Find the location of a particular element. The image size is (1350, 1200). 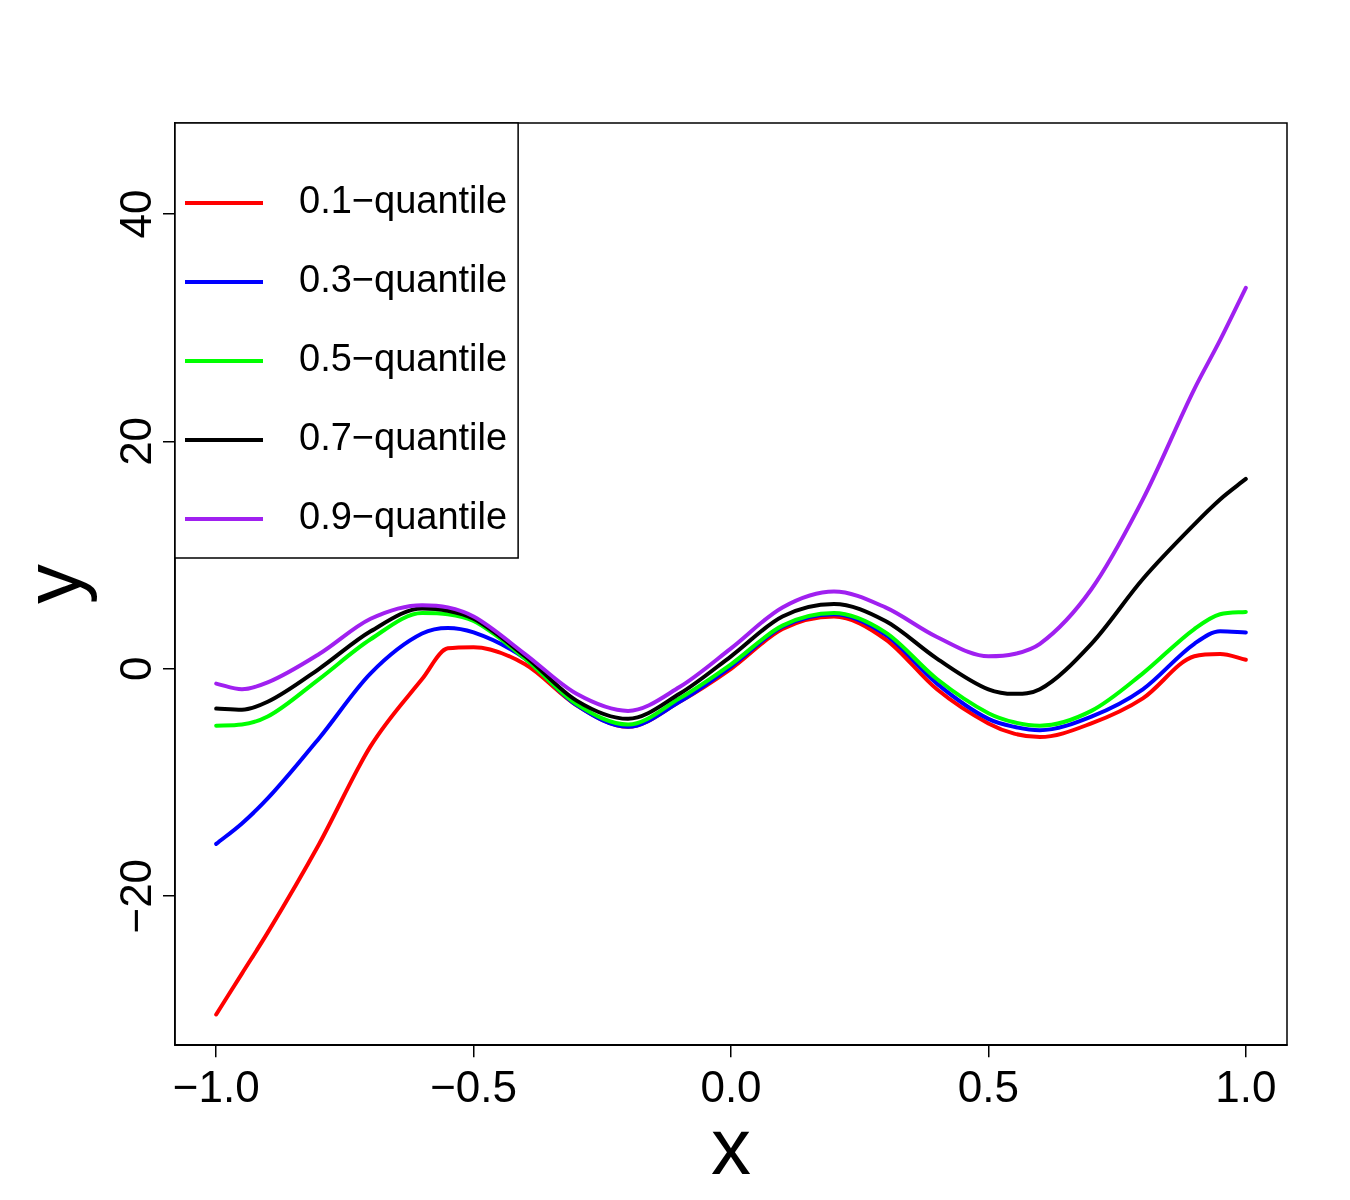

y-tick-label: 0 is located at coordinates (135, 669).